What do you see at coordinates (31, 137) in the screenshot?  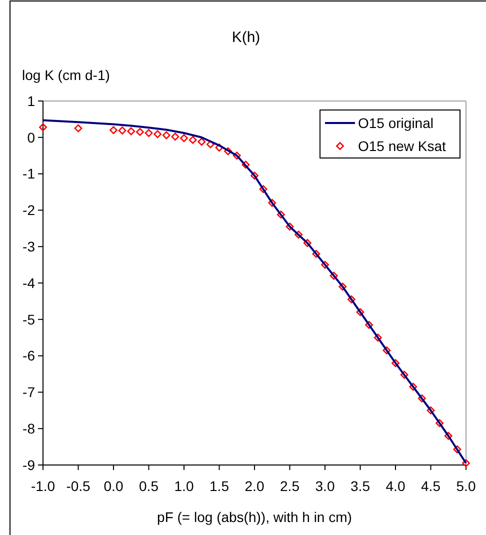 I see `y-tick-label: 0` at bounding box center [31, 137].